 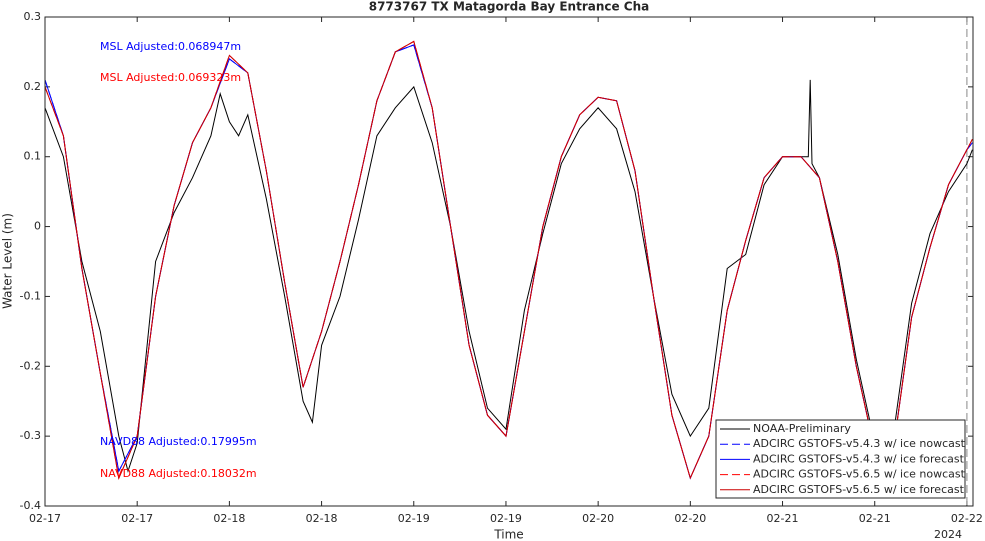 I want to click on legend-label: NOAA-Preliminary, so click(x=802, y=428).